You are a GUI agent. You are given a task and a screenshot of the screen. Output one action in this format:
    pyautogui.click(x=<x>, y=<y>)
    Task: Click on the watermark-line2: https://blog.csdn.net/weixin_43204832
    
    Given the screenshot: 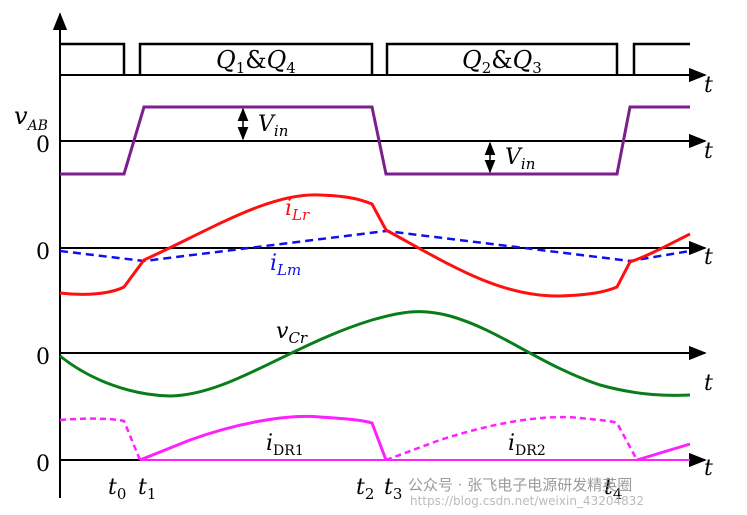 What is the action you would take?
    pyautogui.click(x=527, y=501)
    